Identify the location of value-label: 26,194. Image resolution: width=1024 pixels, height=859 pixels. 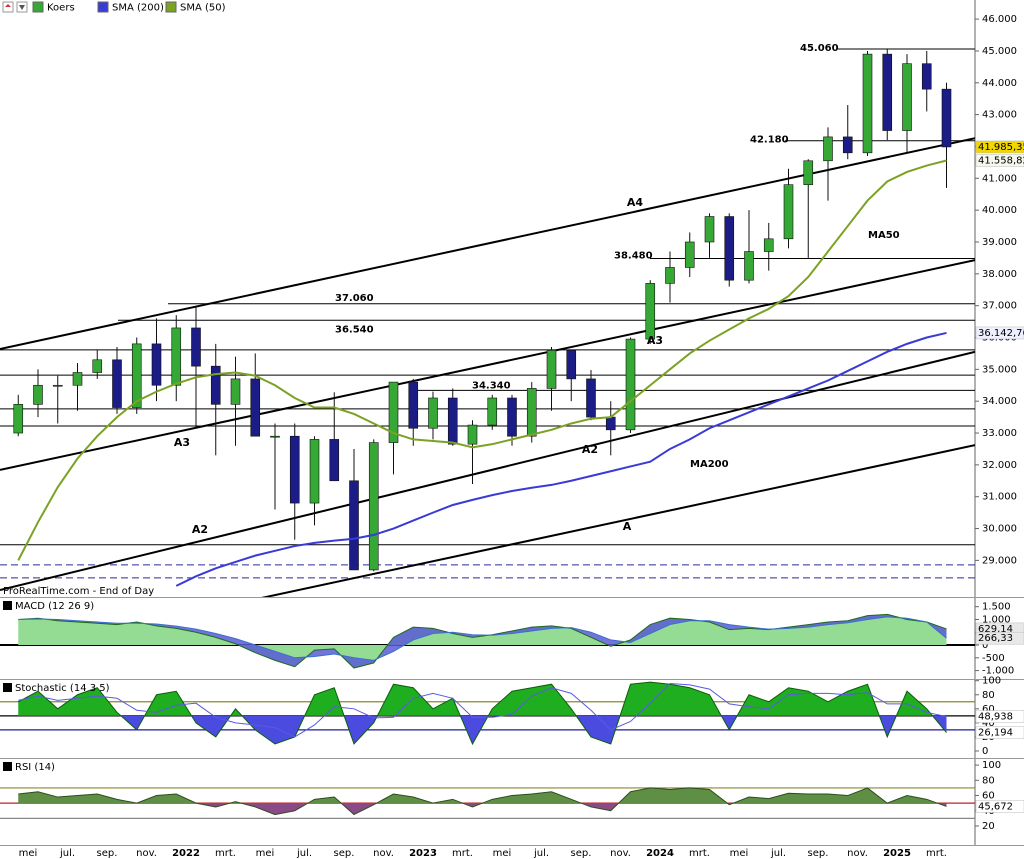
(995, 733).